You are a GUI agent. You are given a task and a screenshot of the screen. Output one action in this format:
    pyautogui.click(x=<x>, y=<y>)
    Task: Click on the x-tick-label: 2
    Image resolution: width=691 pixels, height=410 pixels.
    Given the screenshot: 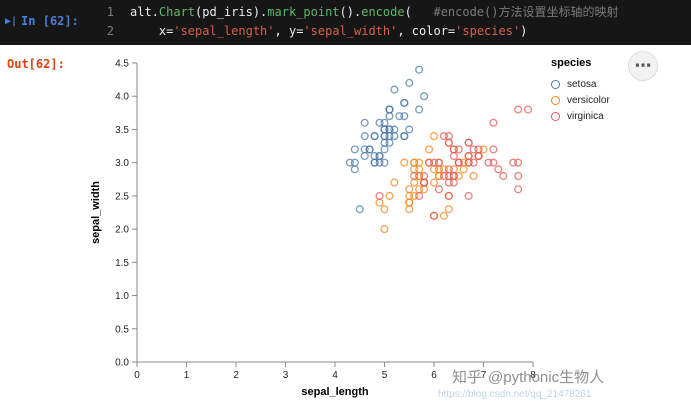 What is the action you would take?
    pyautogui.click(x=236, y=375)
    